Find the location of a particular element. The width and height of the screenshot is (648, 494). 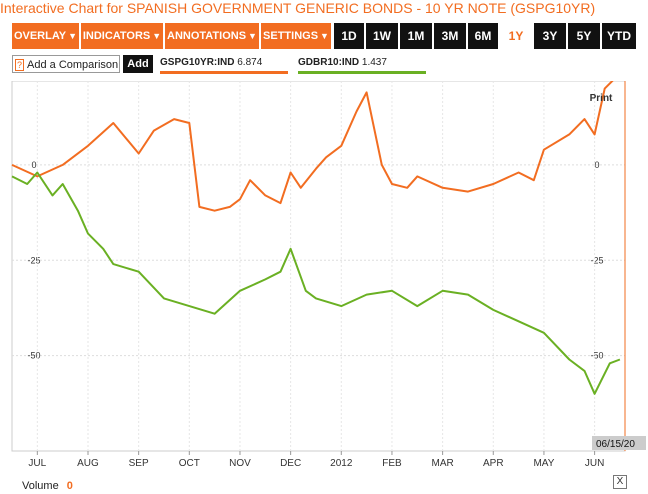

legend-item-gdbr10: GDBR10:IND 1.437 is located at coordinates (362, 65).